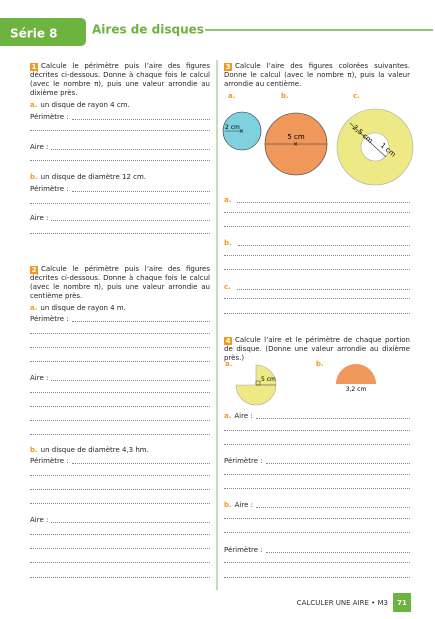  What do you see at coordinates (83, 308) in the screenshot?
I see `item-text: un disque de rayon 4 m.` at bounding box center [83, 308].